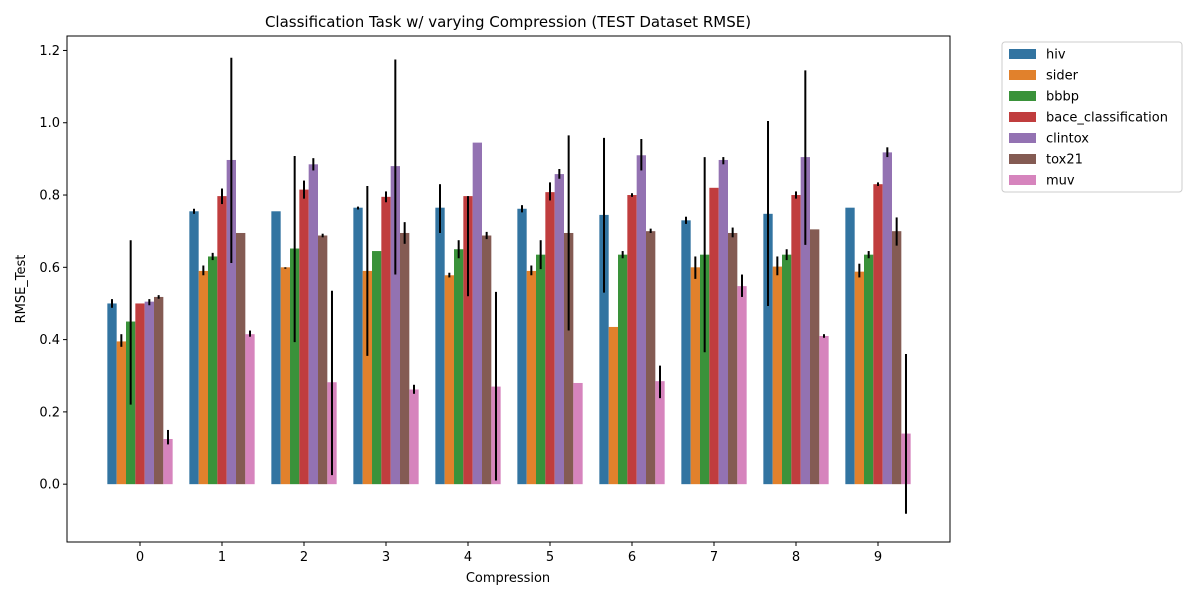  What do you see at coordinates (1022, 54) in the screenshot?
I see `legend-swatch-hiv` at bounding box center [1022, 54].